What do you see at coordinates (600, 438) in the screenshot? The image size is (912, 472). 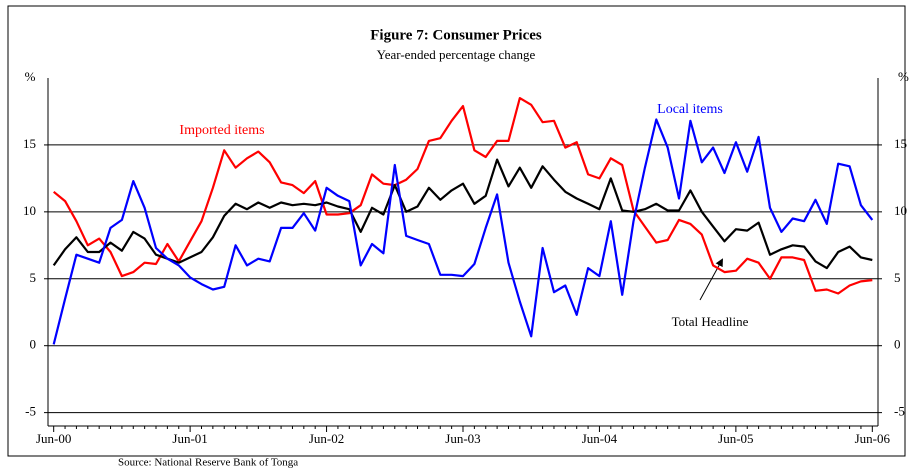 I see `x-tick-label: Jun-04` at bounding box center [600, 438].